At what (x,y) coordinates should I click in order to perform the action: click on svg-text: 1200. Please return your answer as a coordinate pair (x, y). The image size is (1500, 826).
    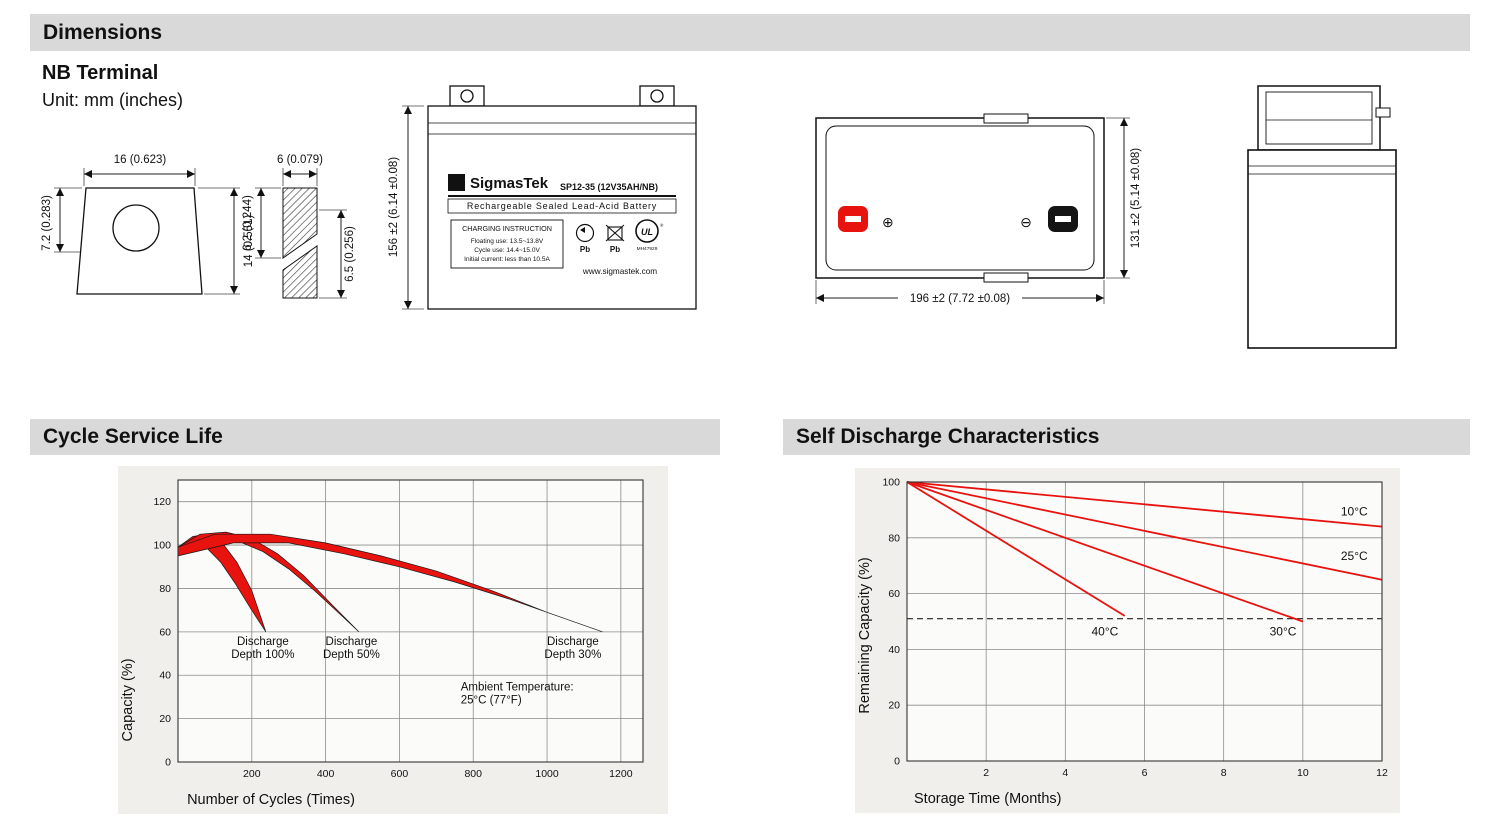
    Looking at the image, I should click on (621, 774).